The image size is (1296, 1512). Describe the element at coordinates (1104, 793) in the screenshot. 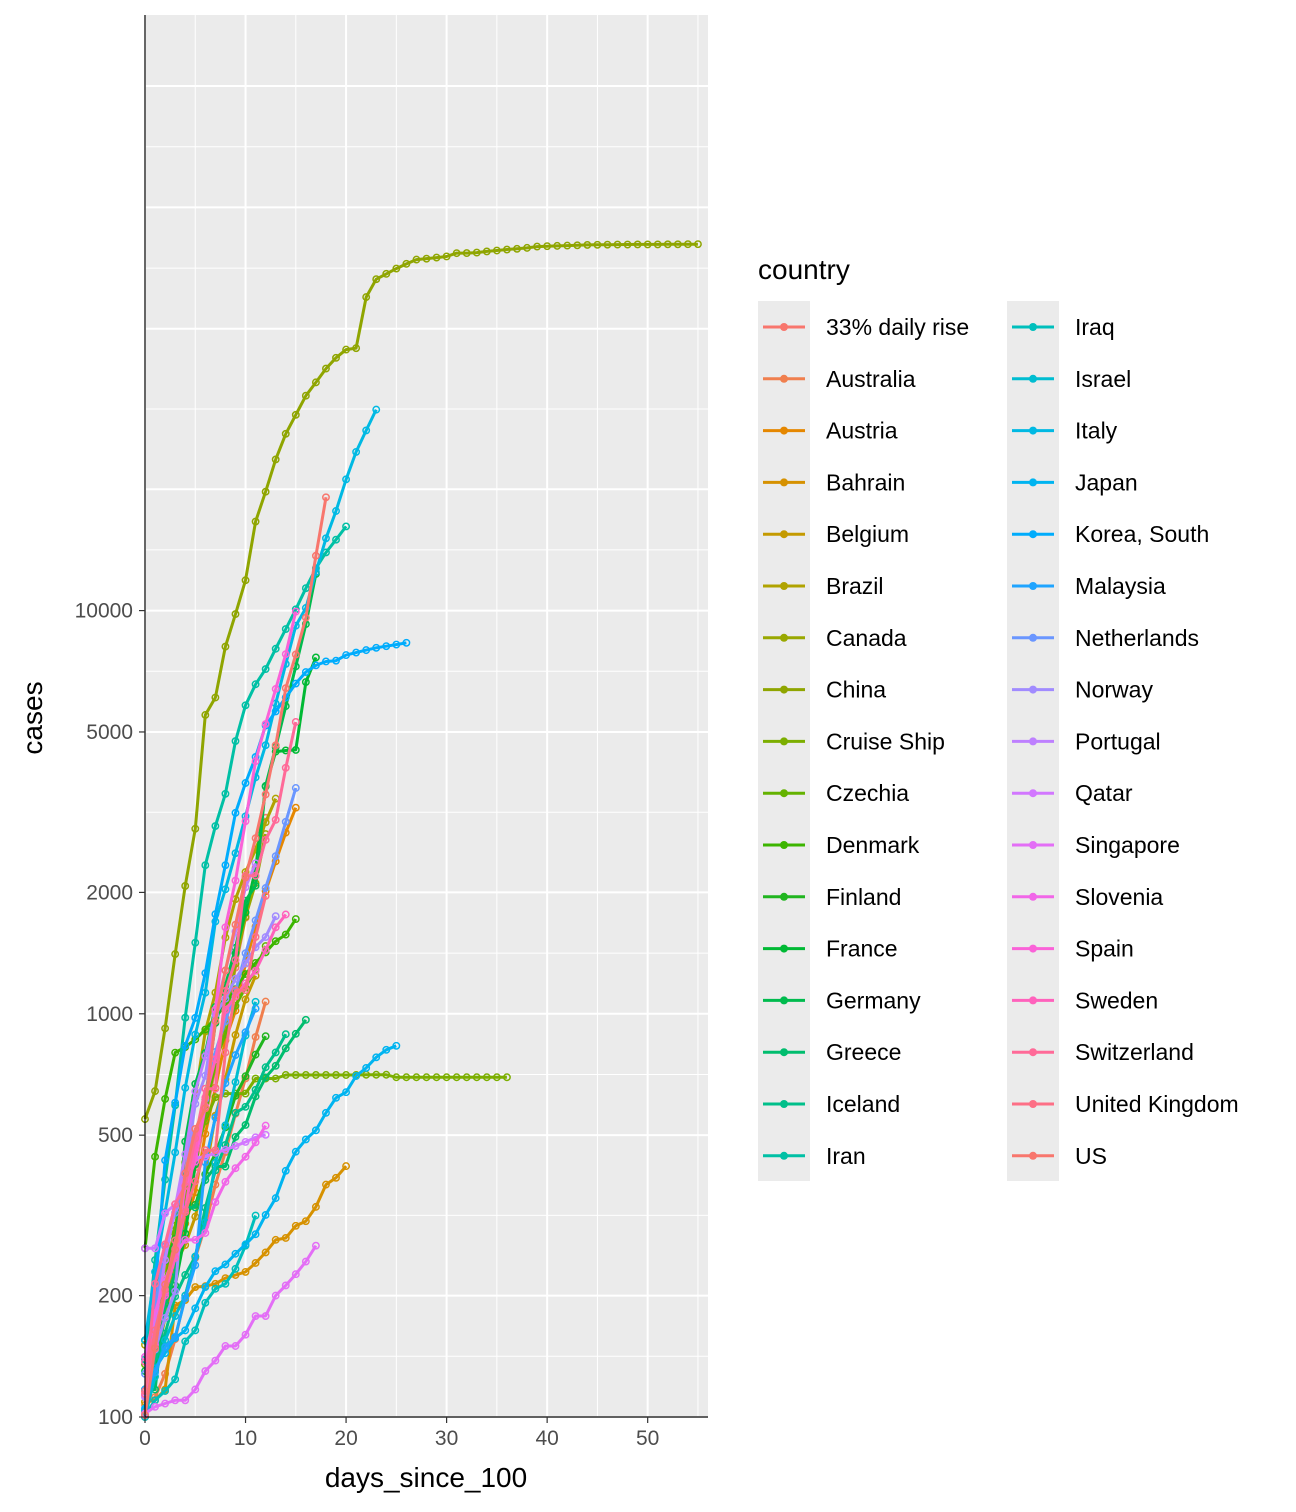

I see `legend-label: Qatar` at that location.